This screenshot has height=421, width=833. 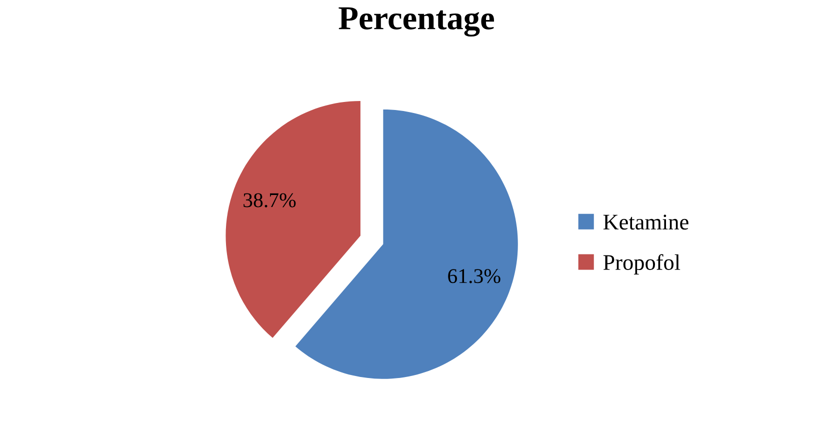 I want to click on legend-label: Ketamine, so click(x=645, y=222).